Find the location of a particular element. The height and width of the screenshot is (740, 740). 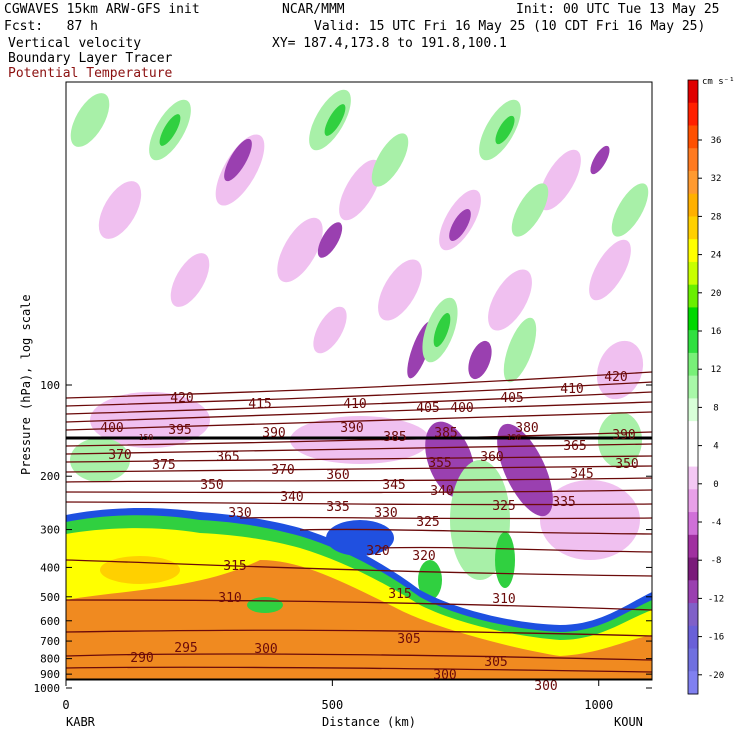

theta-label-360: 360 is located at coordinates (337, 475).